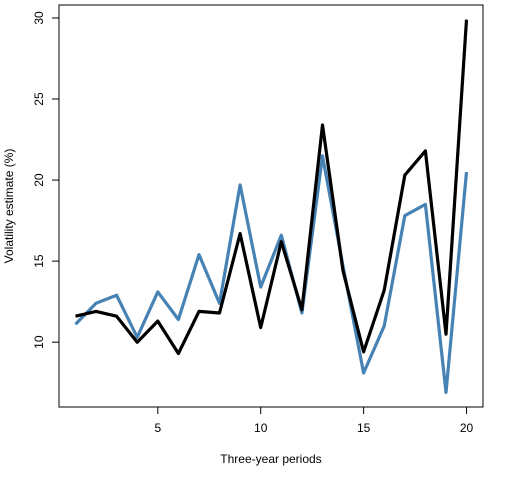 The width and height of the screenshot is (512, 480). What do you see at coordinates (157, 428) in the screenshot?
I see `x-tick-label: 5` at bounding box center [157, 428].